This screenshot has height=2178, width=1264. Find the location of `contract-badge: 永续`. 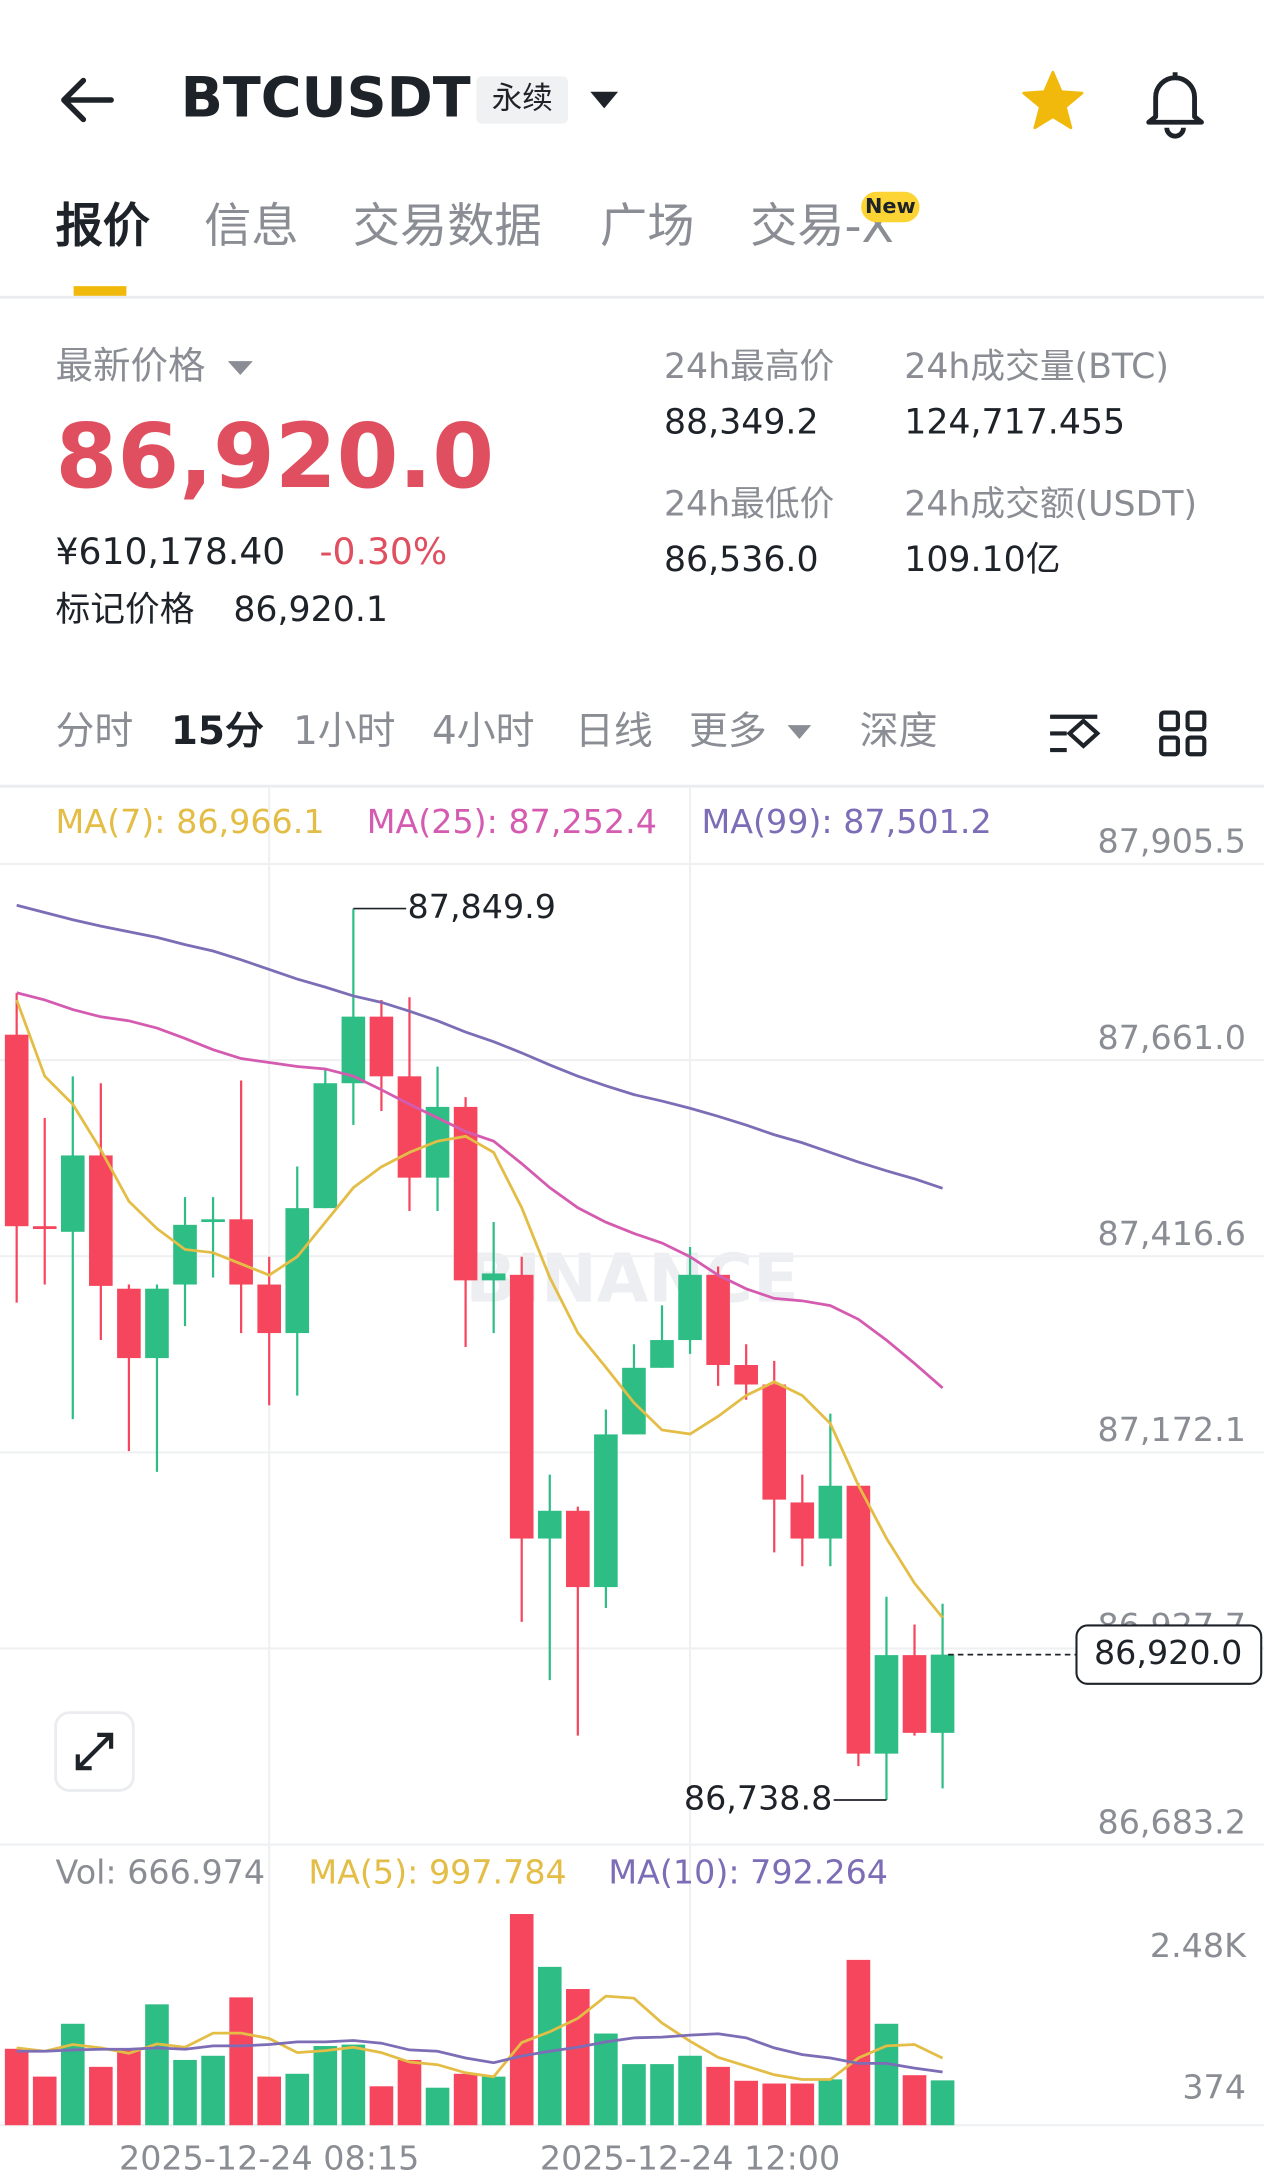

contract-badge: 永续 is located at coordinates (522, 99).